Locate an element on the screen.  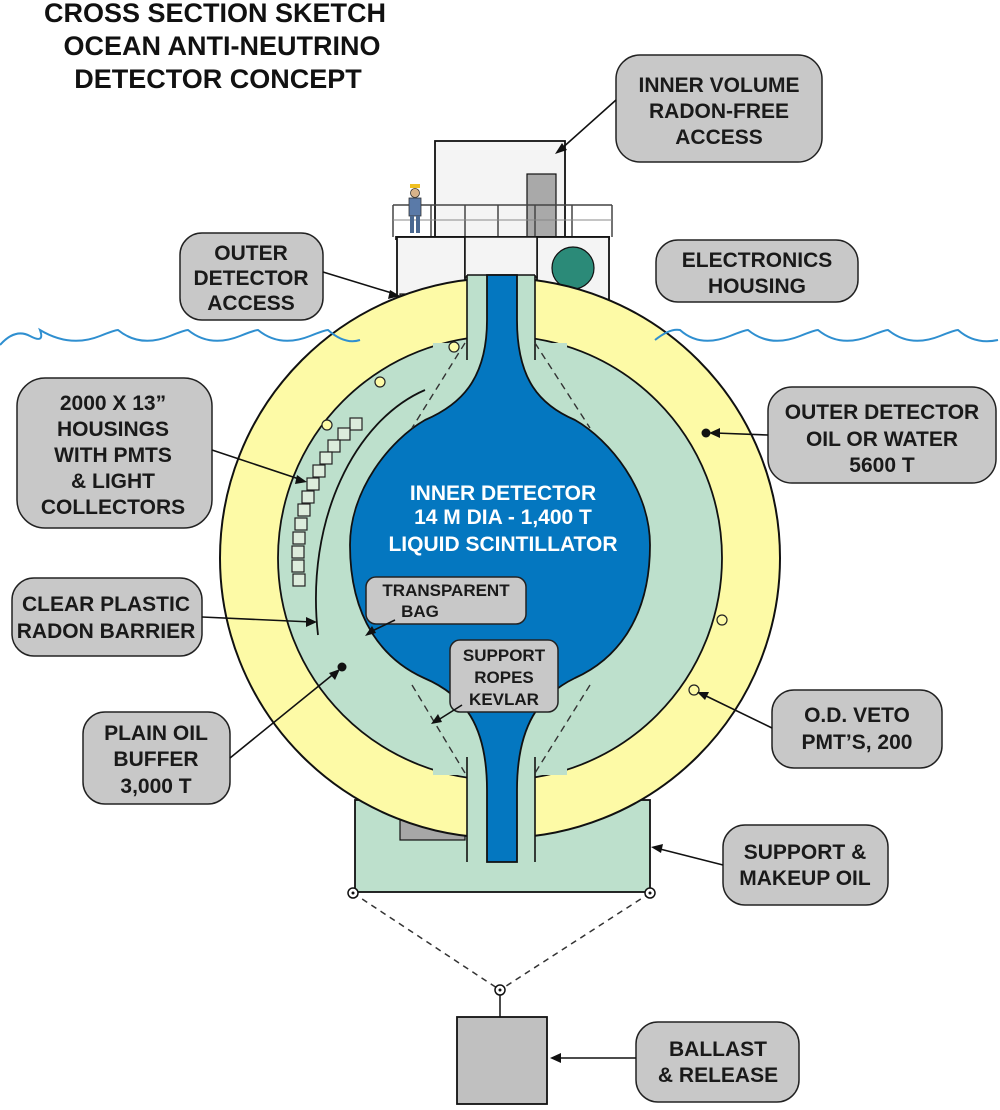
svg-text: SUPPORT is located at coordinates (504, 655).